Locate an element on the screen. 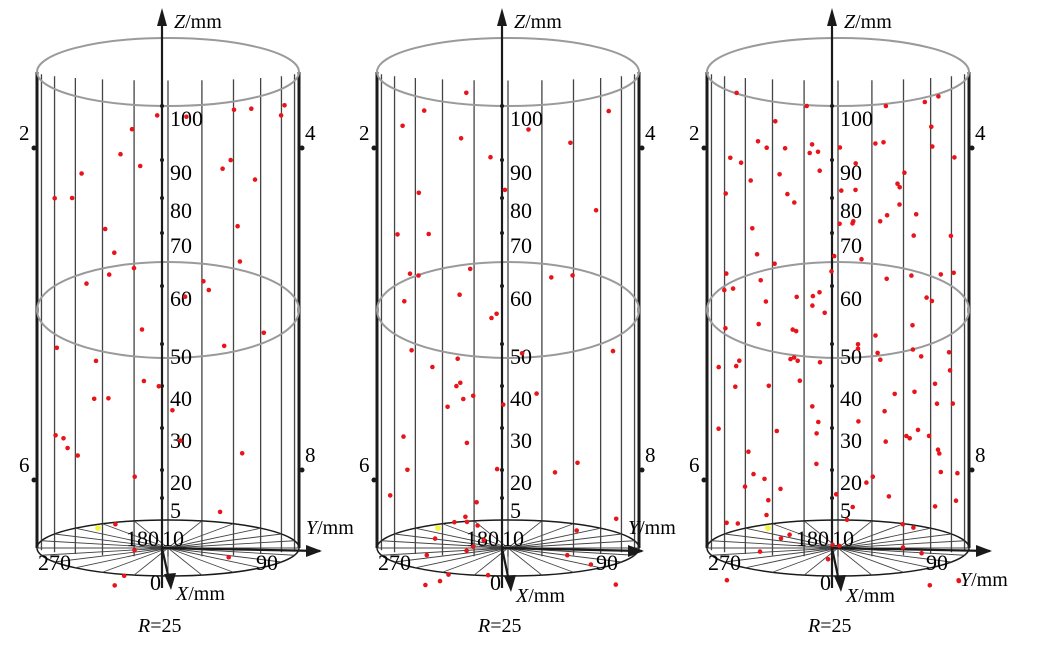 The width and height of the screenshot is (1049, 648). x-axis-arrow is located at coordinates (510, 583).